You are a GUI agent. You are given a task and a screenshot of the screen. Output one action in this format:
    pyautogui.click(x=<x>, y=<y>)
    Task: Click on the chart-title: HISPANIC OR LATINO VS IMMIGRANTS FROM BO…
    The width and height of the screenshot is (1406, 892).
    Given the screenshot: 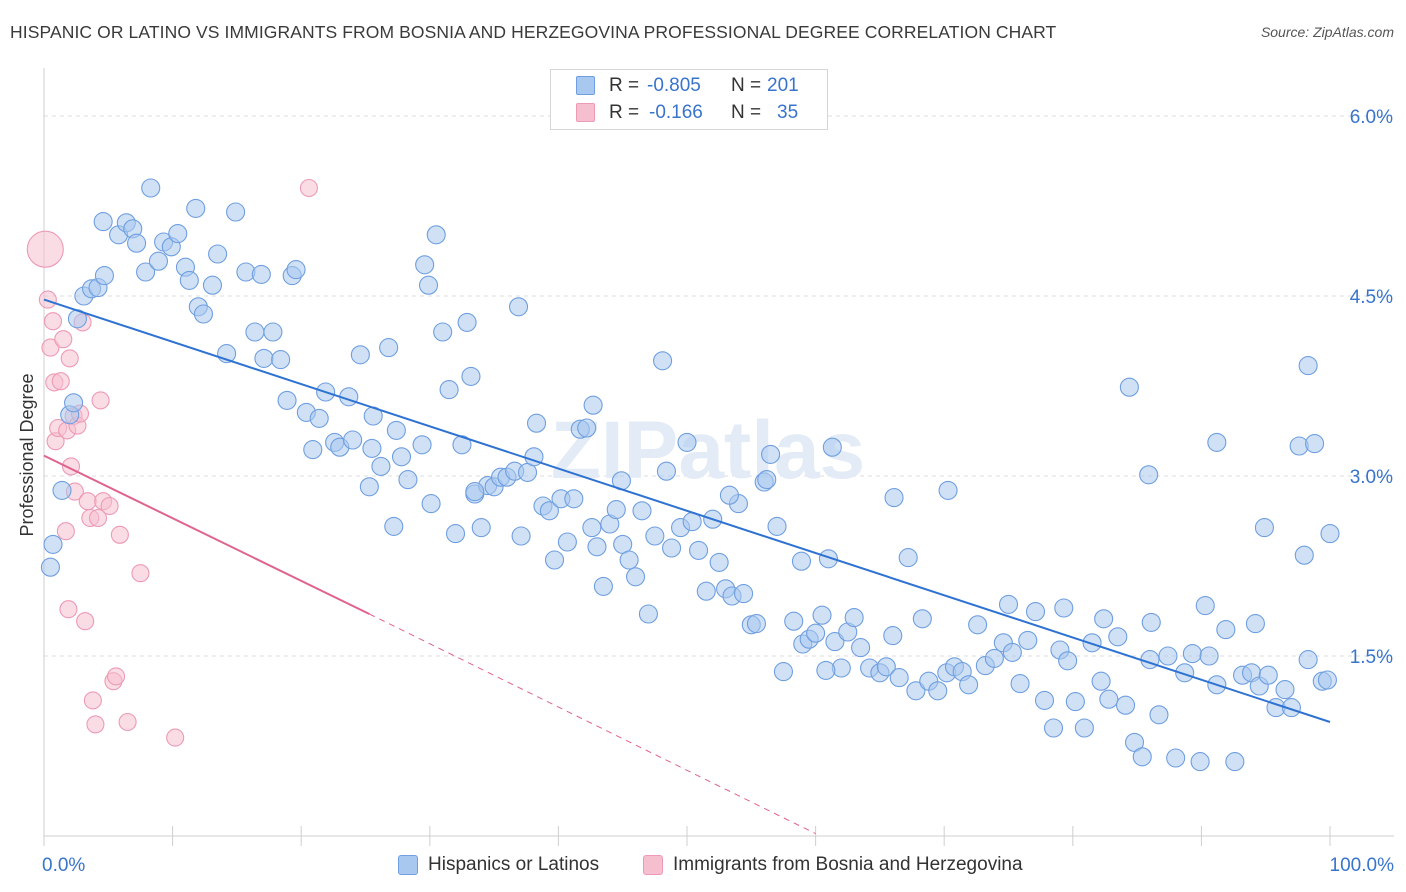 What is the action you would take?
    pyautogui.click(x=533, y=32)
    